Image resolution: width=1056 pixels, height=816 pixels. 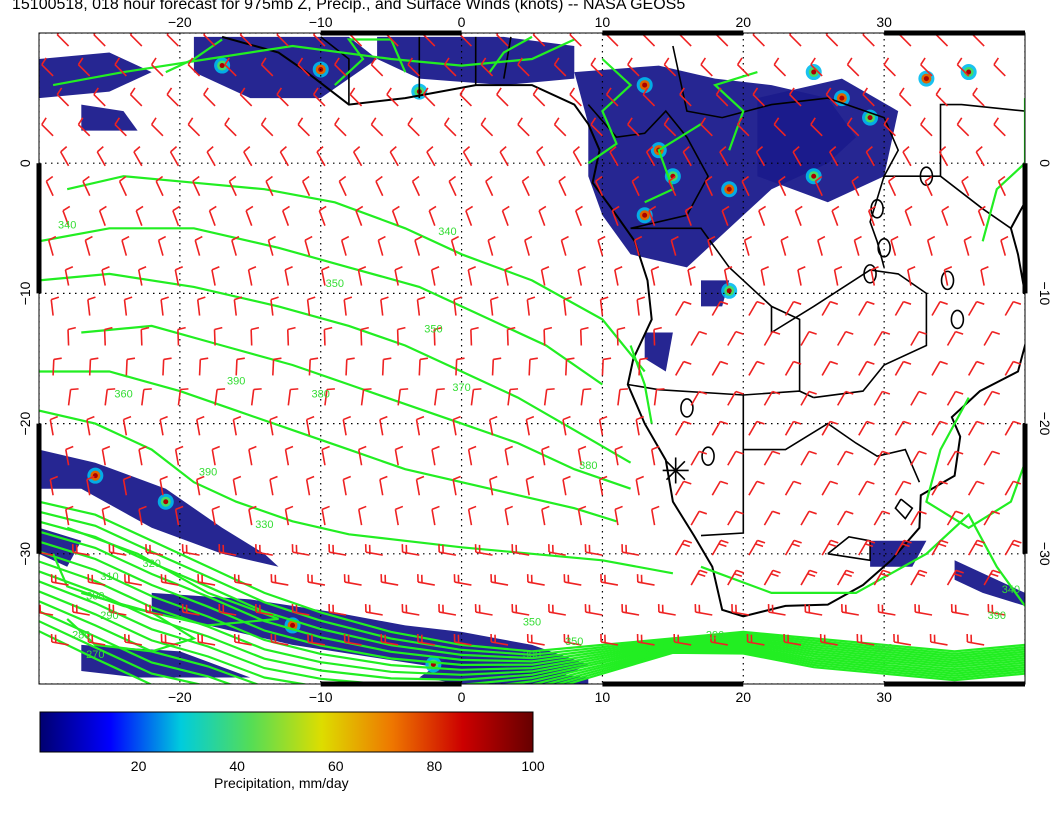 I want to click on colorbar-label: Precipitation, mm/day, so click(x=281, y=783).